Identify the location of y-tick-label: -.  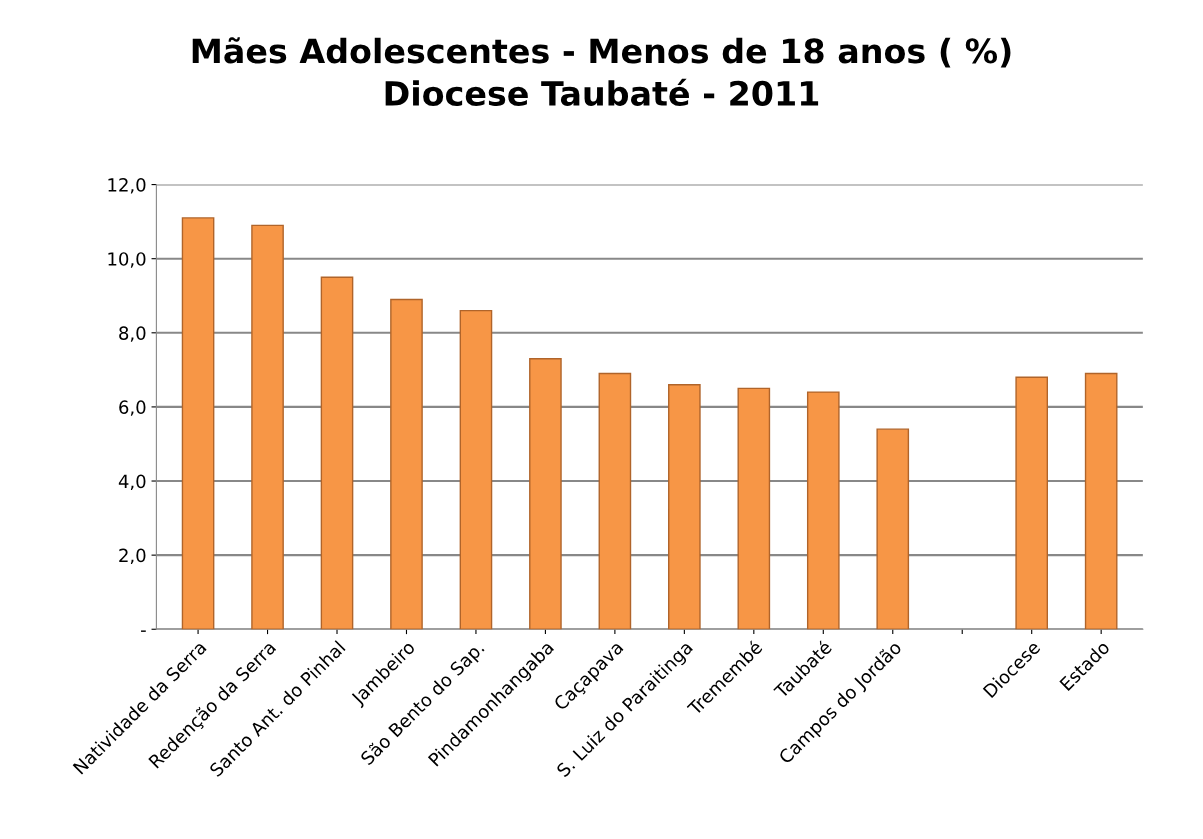
(143, 631).